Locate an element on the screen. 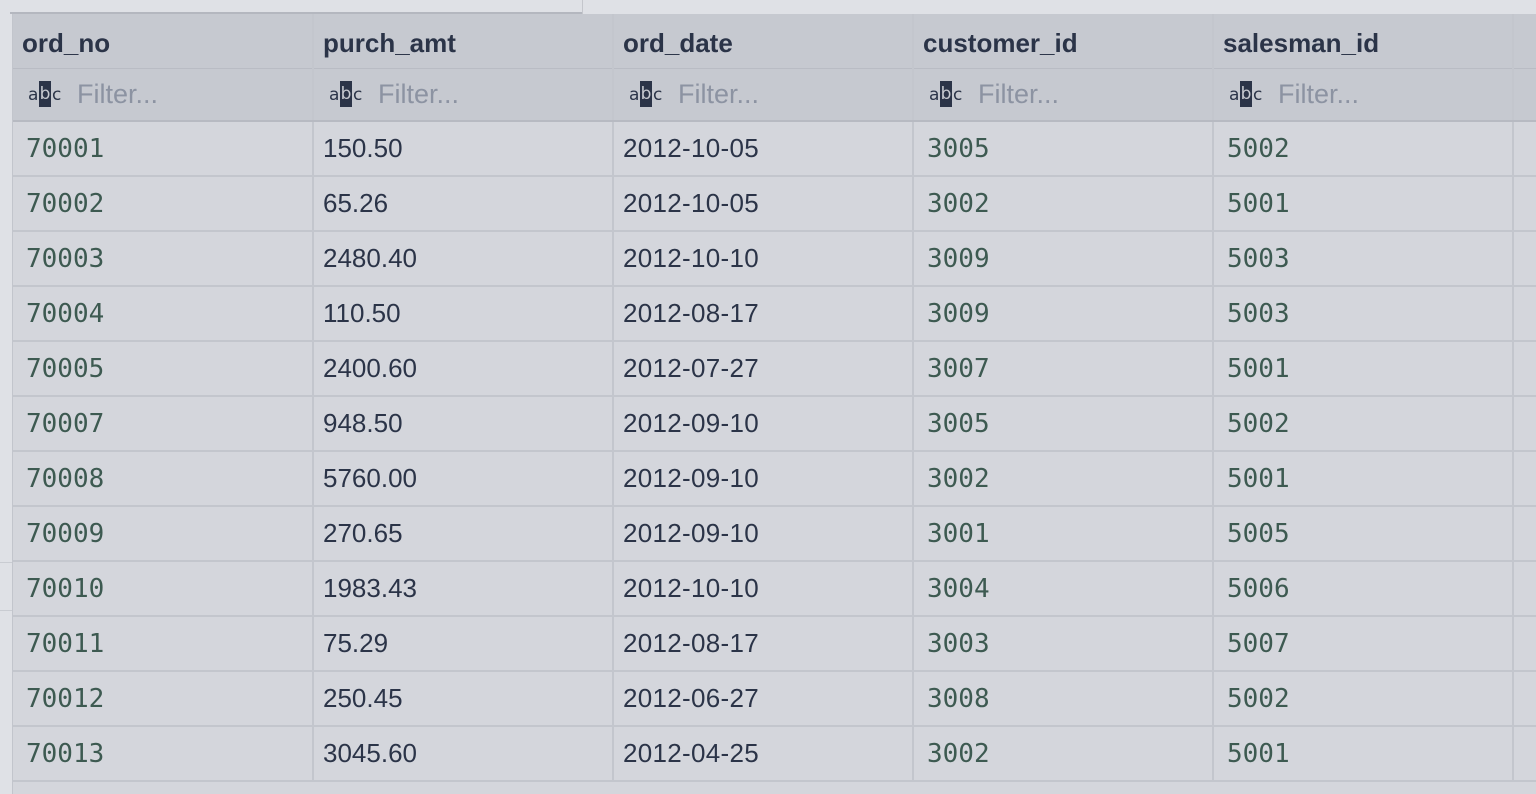  column-header-ord-date: ord_date is located at coordinates (763, 41).